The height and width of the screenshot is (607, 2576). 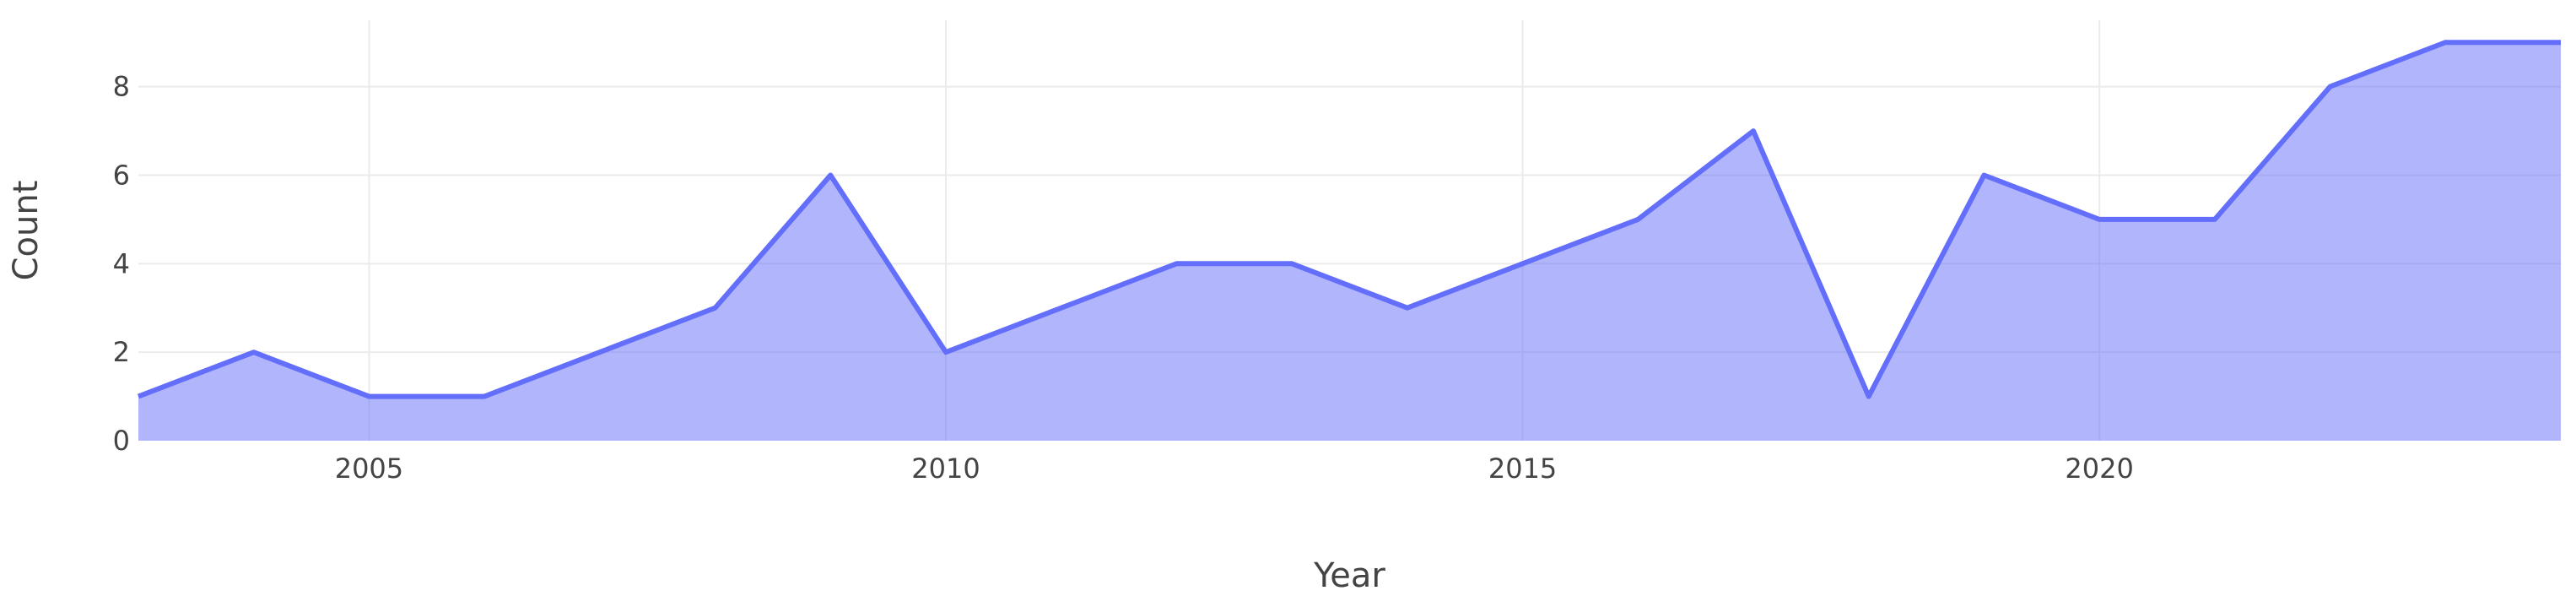 I want to click on y-axis-title: Count, so click(x=26, y=231).